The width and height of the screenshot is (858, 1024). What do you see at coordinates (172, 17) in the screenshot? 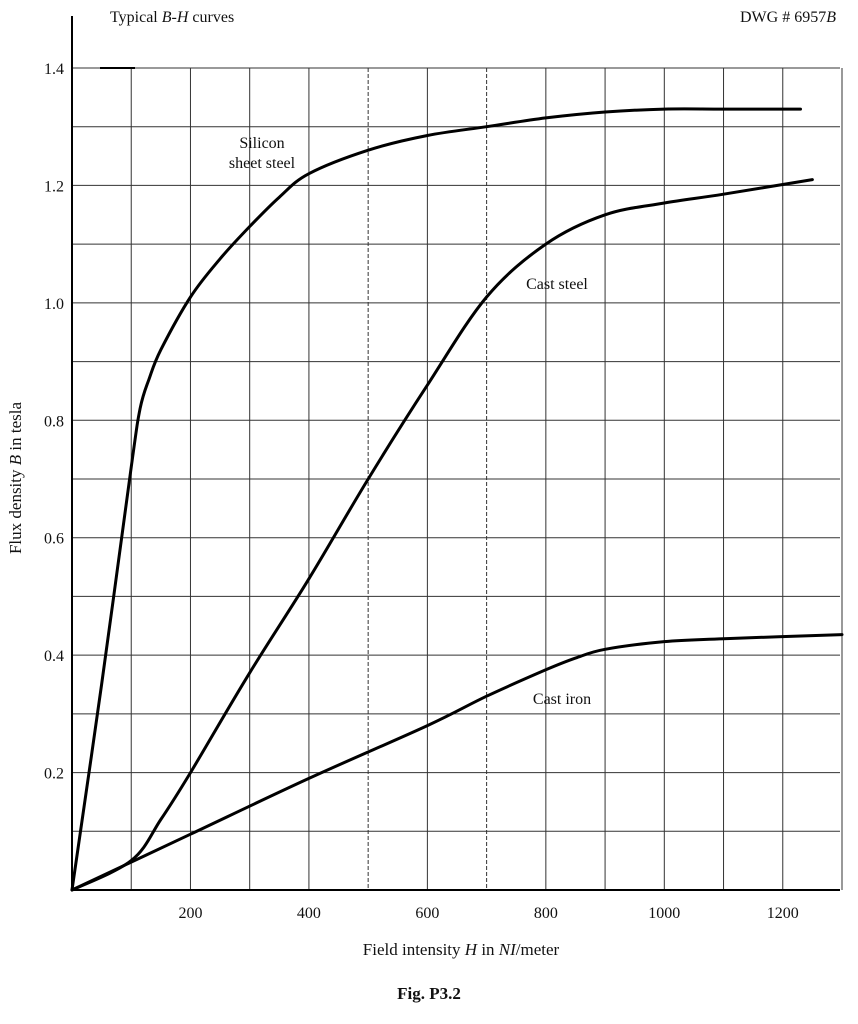
I see `chart-title: Typical B-H curves` at bounding box center [172, 17].